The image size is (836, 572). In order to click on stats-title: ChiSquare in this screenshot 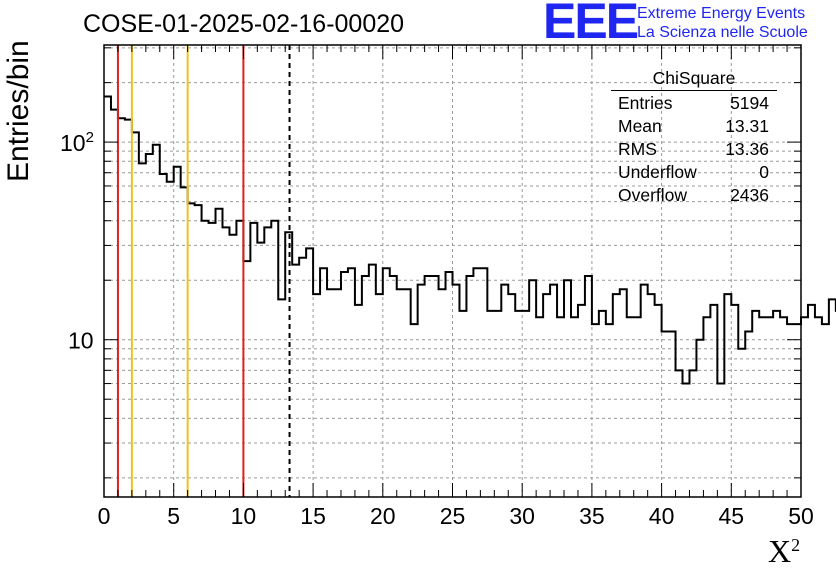, I will do `click(694, 79)`.